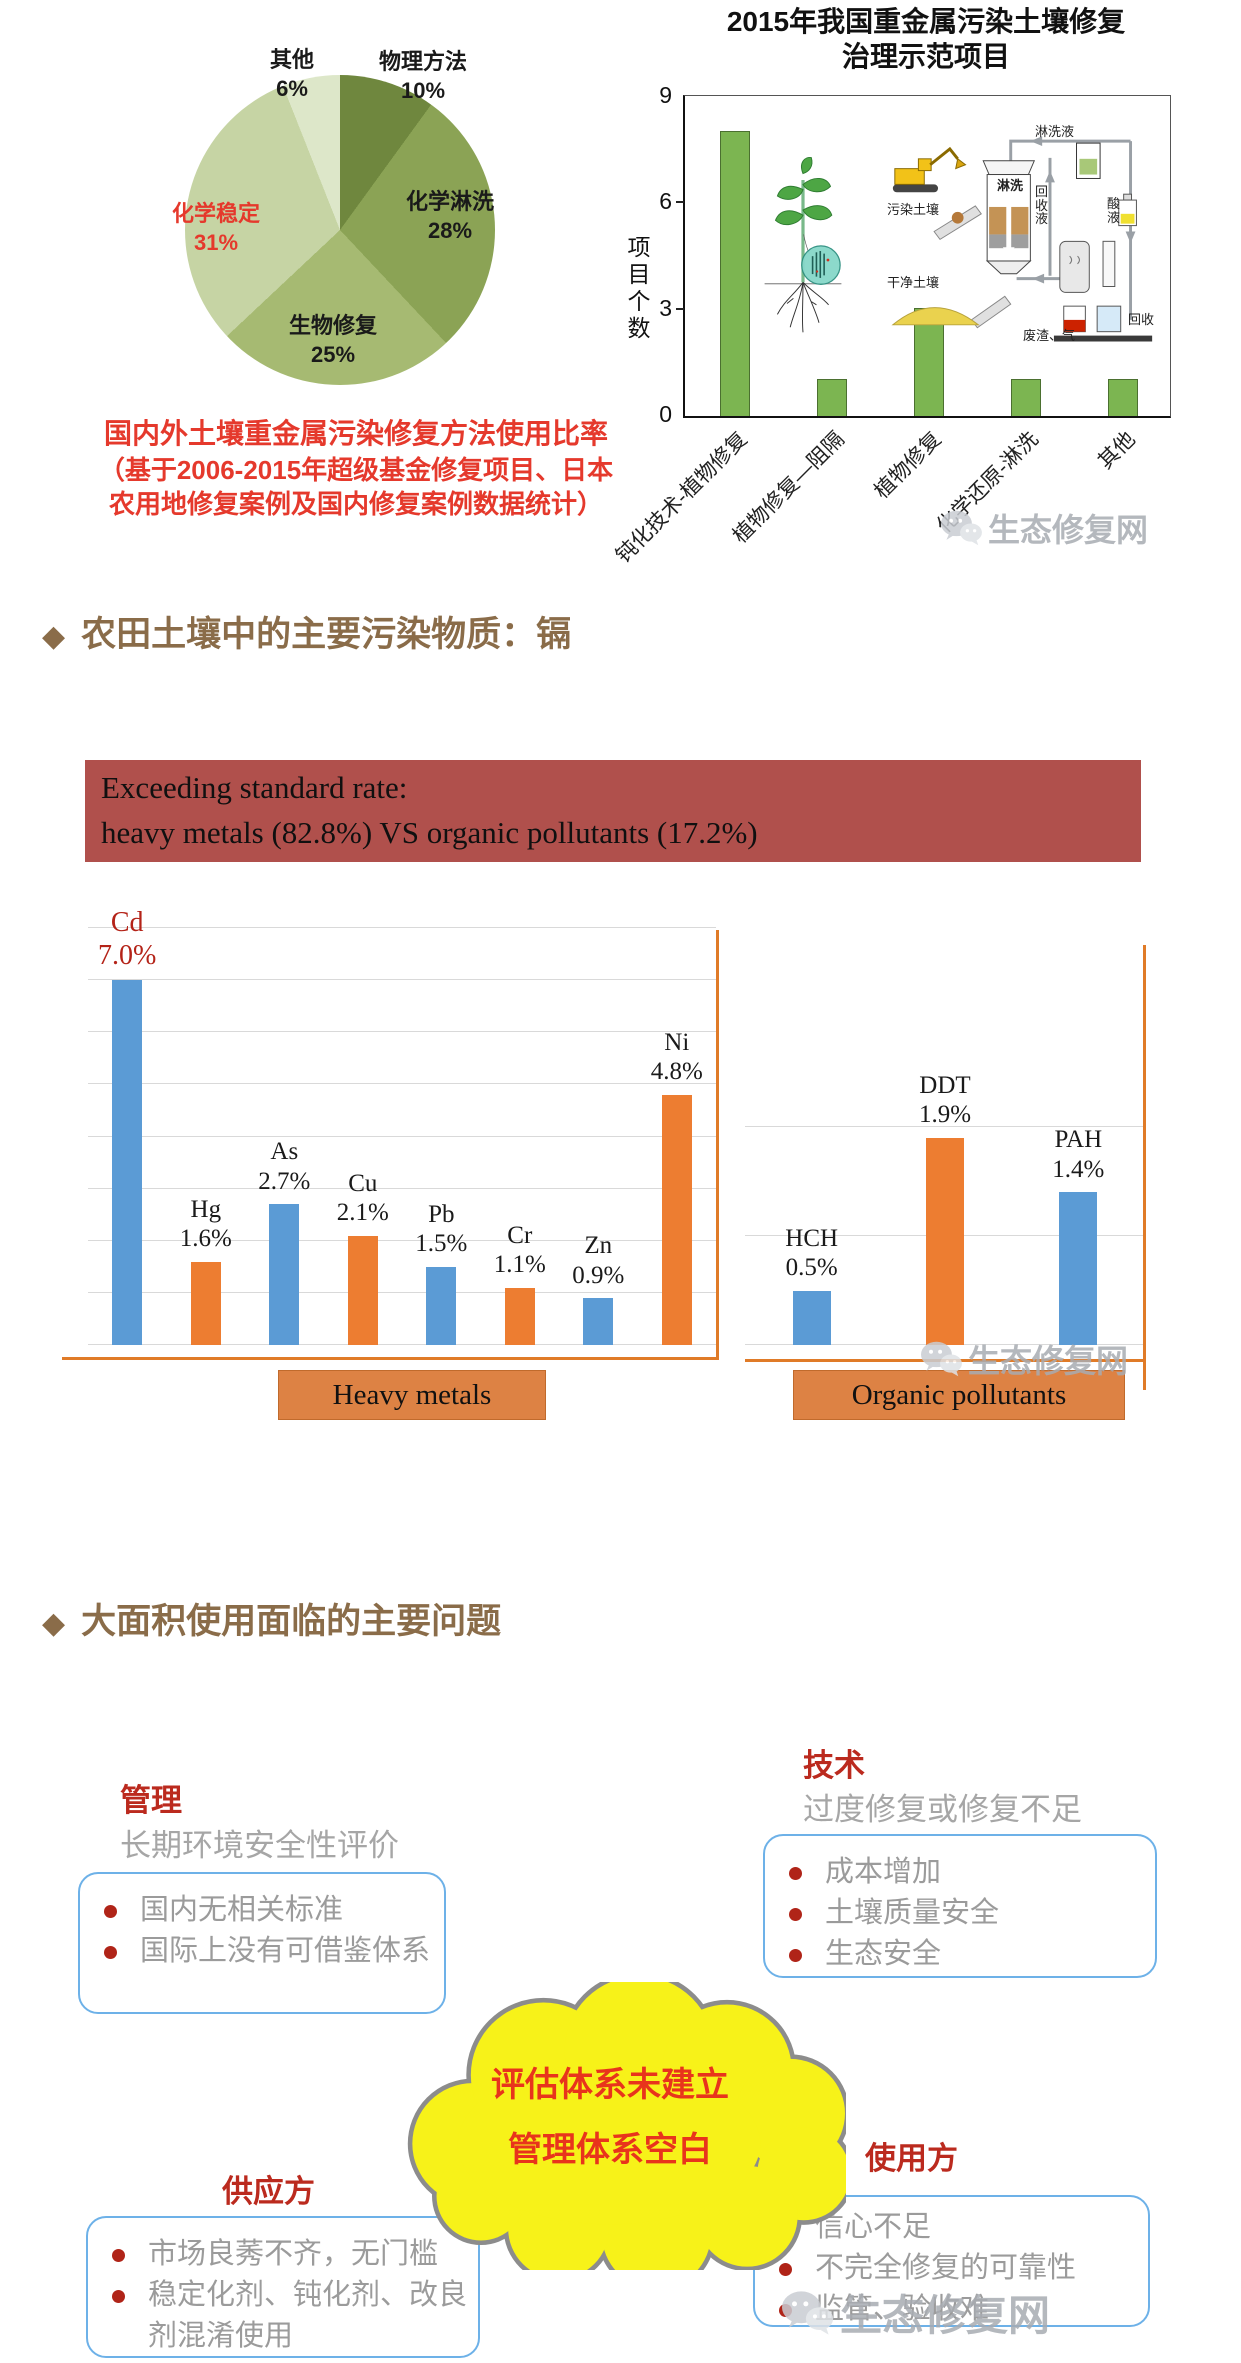 Image resolution: width=1241 pixels, height=2363 pixels. I want to click on demo-x-label: 植物修复, so click(907, 465).